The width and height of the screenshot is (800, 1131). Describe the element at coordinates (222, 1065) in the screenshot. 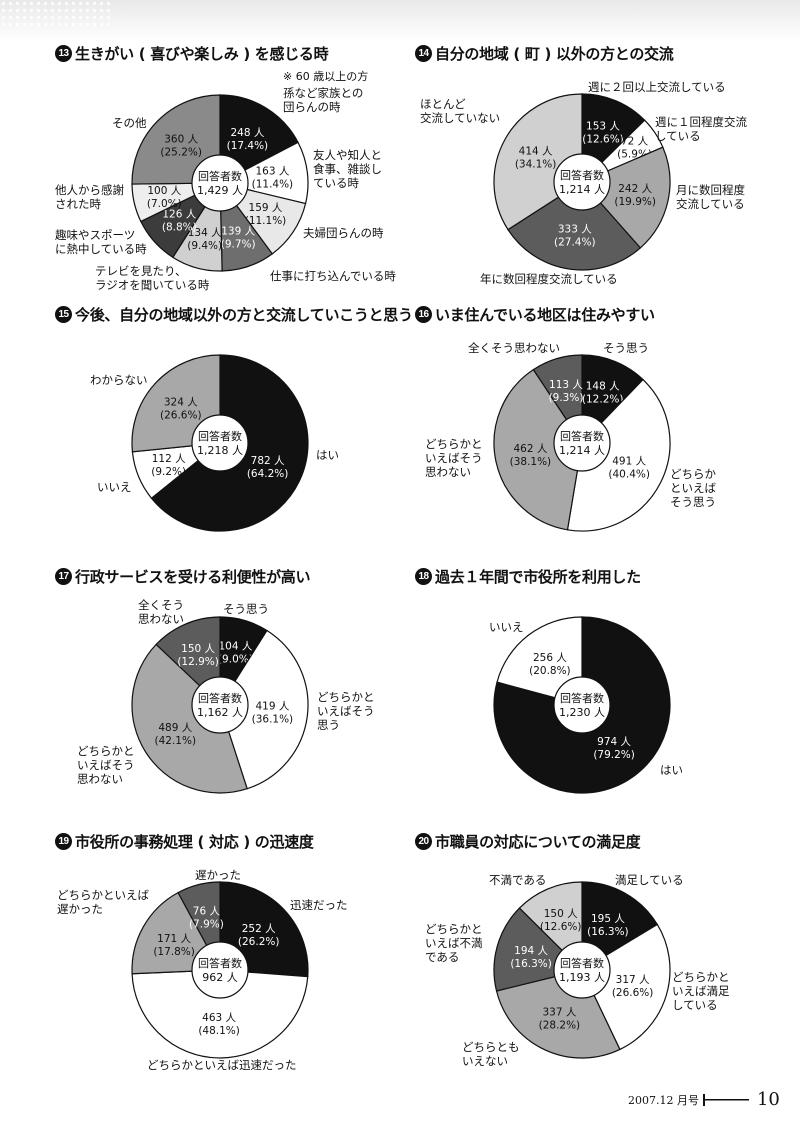

I see `category-label: どちらかといえば迅速だった` at that location.